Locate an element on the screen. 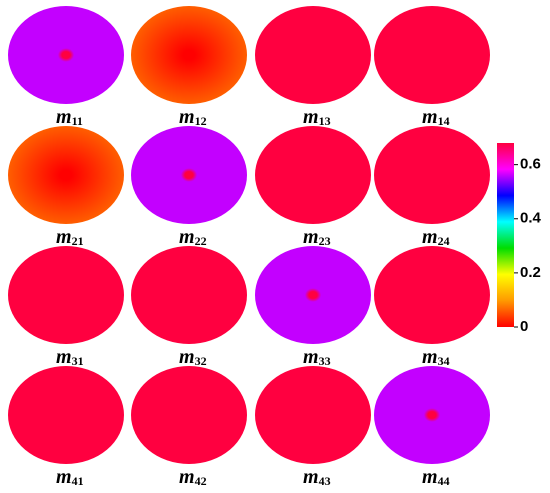 This screenshot has width=550, height=493. panel-label-subscript: 24 is located at coordinates (444, 241).